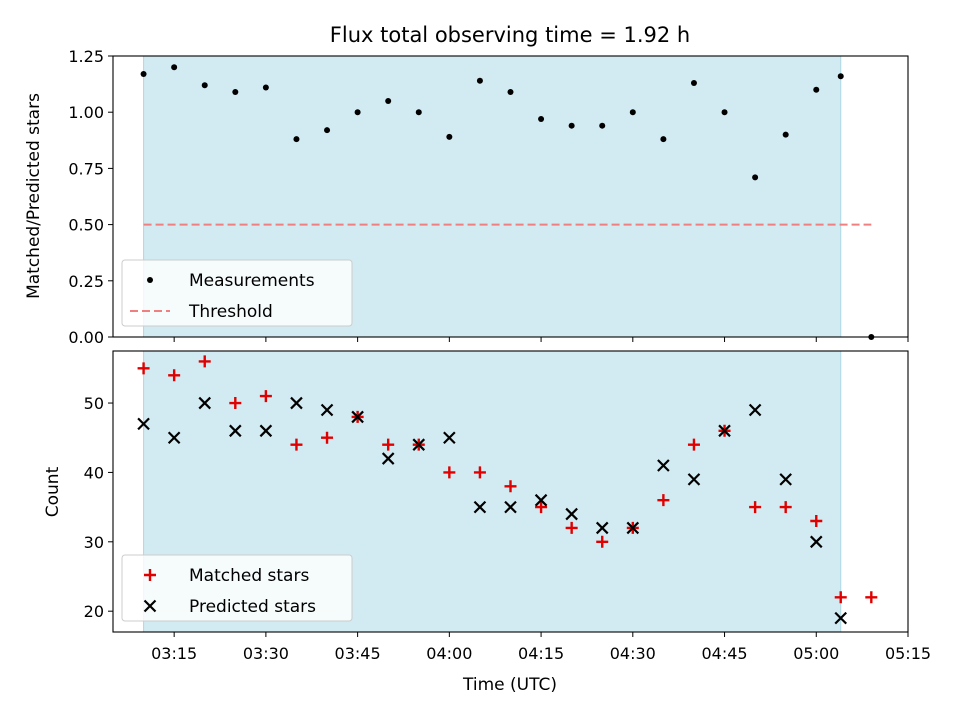  Describe the element at coordinates (230, 312) in the screenshot. I see `legend-label: Threshold` at that location.